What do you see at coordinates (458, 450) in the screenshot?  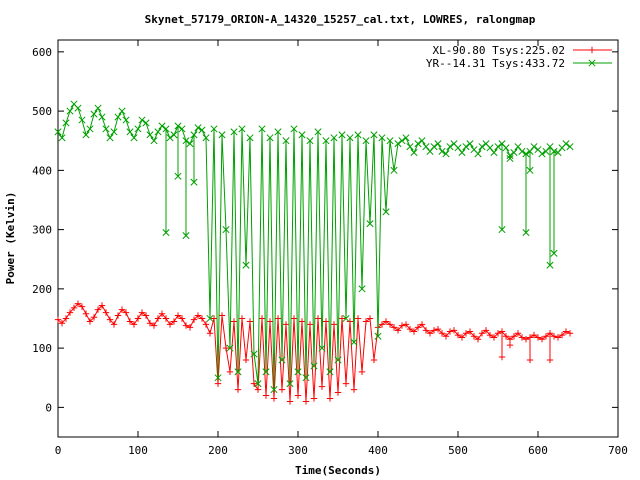 I see `x-tick-label: 500` at bounding box center [458, 450].